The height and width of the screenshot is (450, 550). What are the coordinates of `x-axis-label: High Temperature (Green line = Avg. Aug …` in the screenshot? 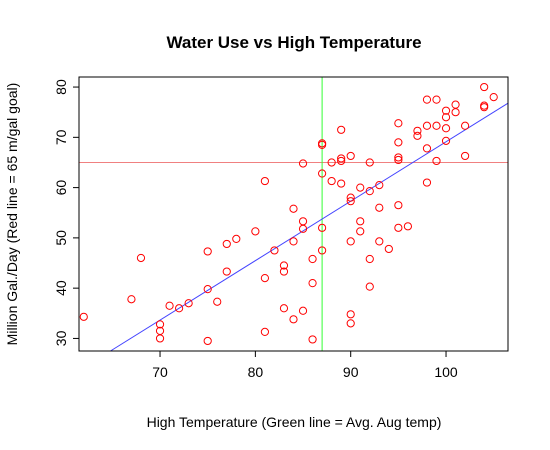 It's located at (294, 422).